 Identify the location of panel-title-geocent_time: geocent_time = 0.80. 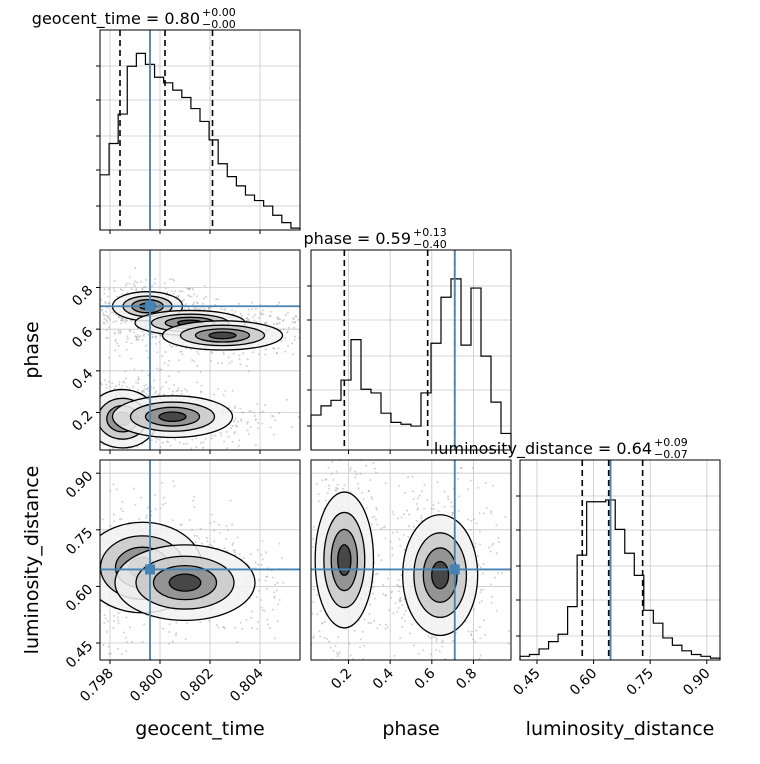
(116, 19).